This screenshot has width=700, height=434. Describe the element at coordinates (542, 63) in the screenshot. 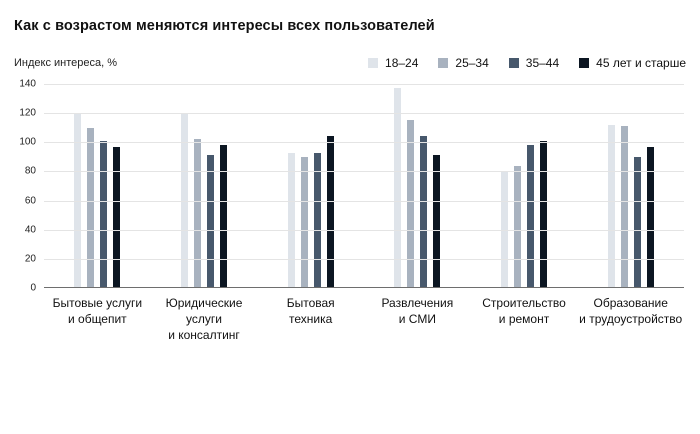

I see `legend-label: 35–44` at that location.